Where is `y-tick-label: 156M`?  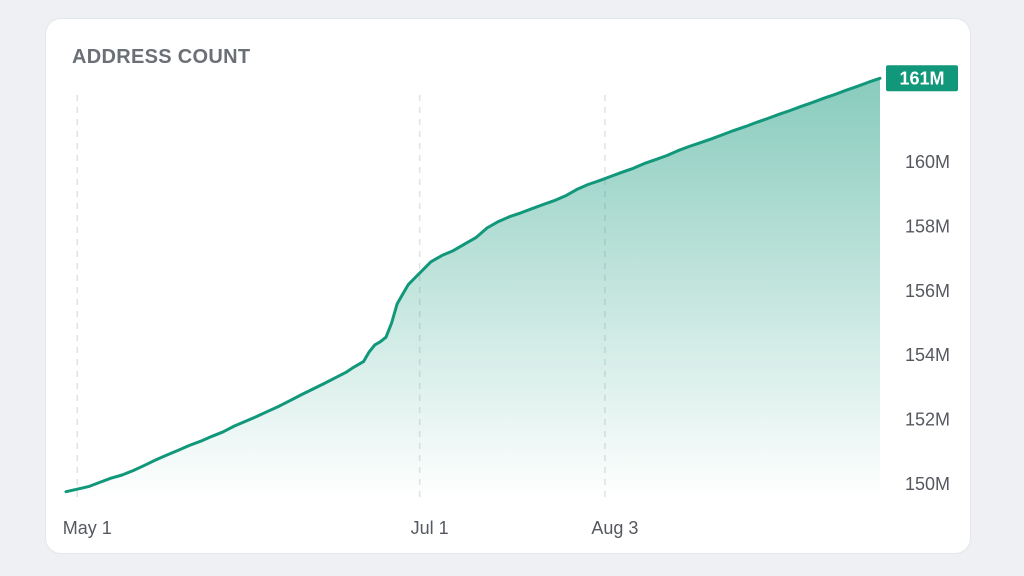 y-tick-label: 156M is located at coordinates (927, 291).